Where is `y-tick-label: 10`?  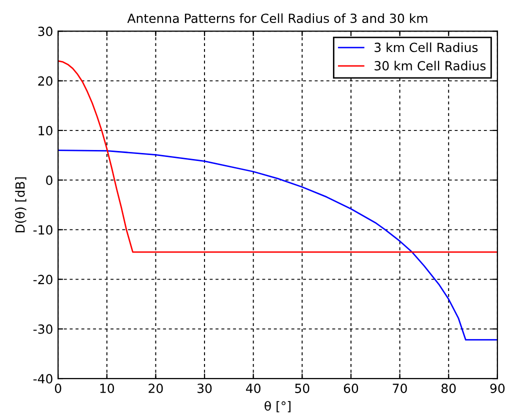 y-tick-label: 10 is located at coordinates (45, 131).